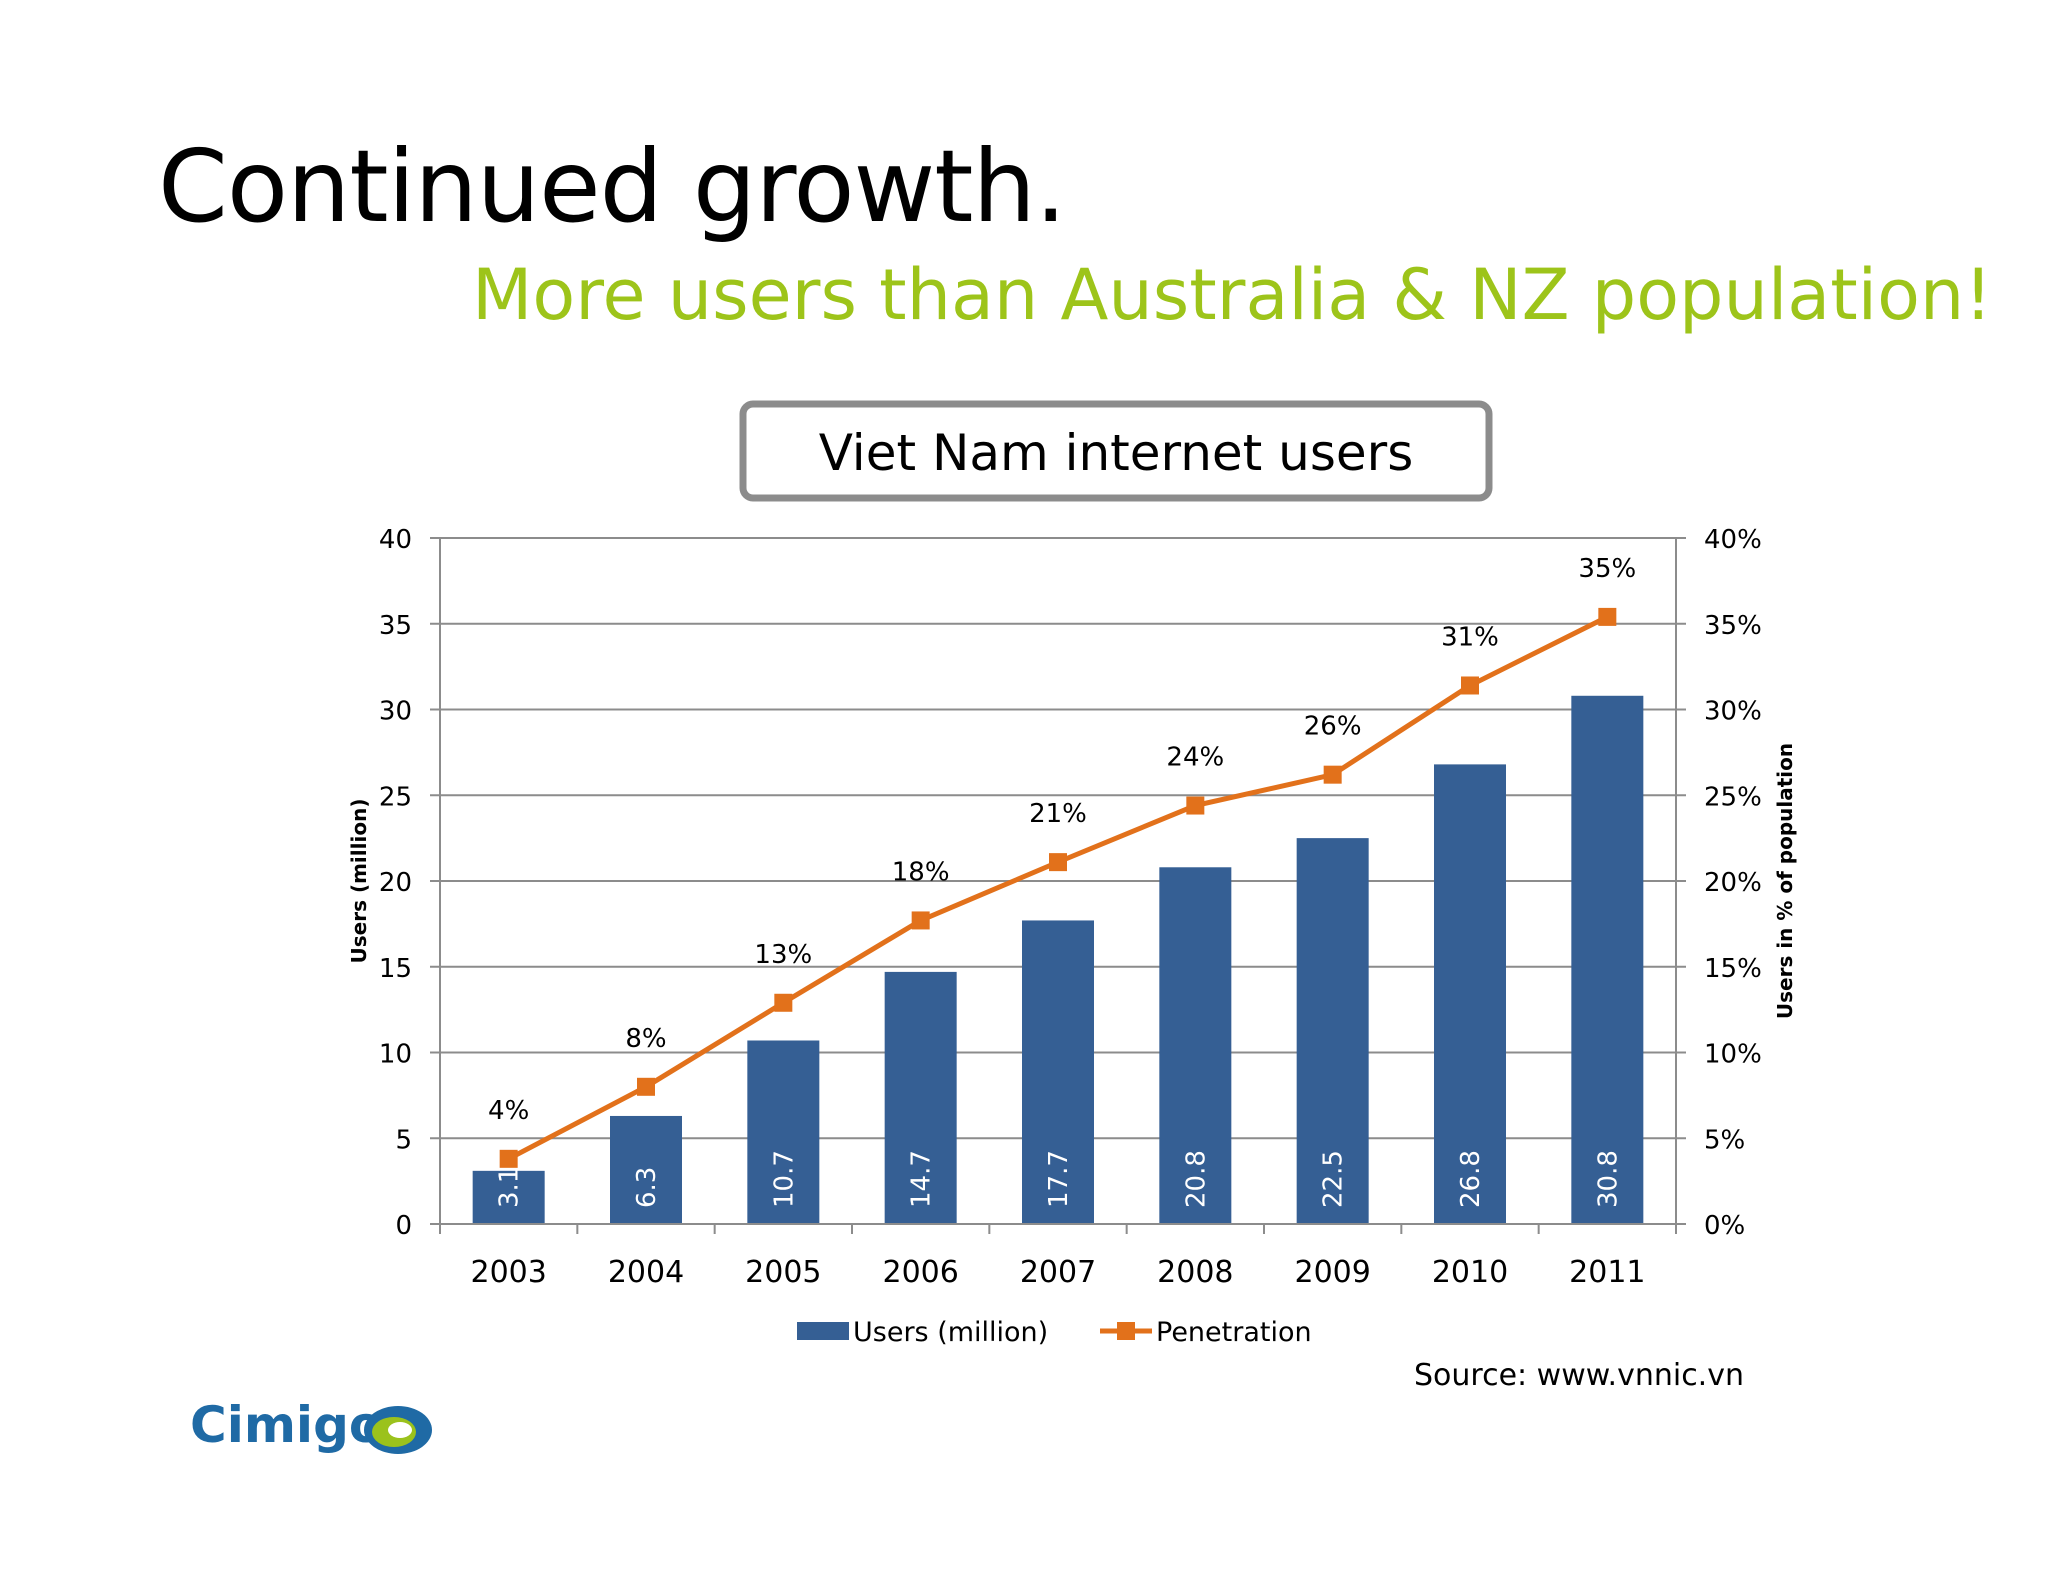 The width and height of the screenshot is (2048, 1582). Describe the element at coordinates (1579, 1375) in the screenshot. I see `source-note: Source: www.vnnic.vn` at that location.